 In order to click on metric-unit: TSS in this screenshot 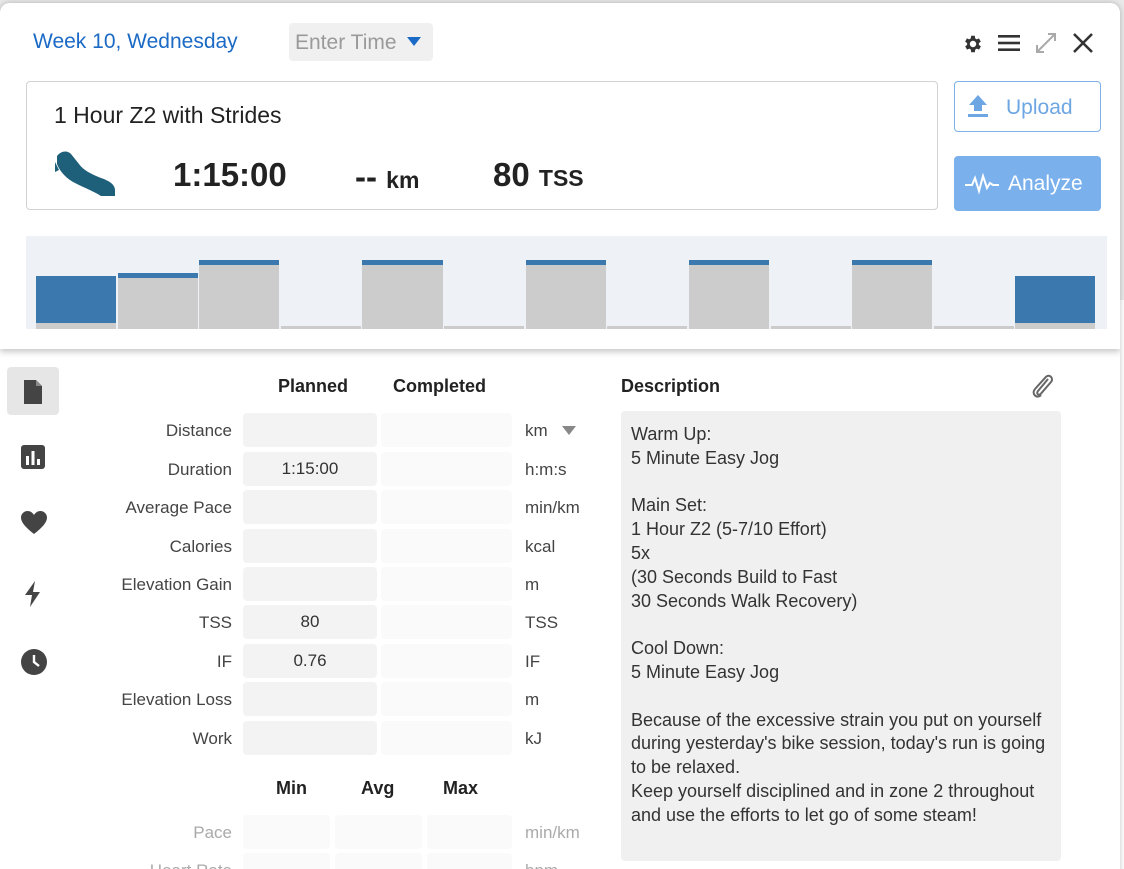, I will do `click(542, 622)`.